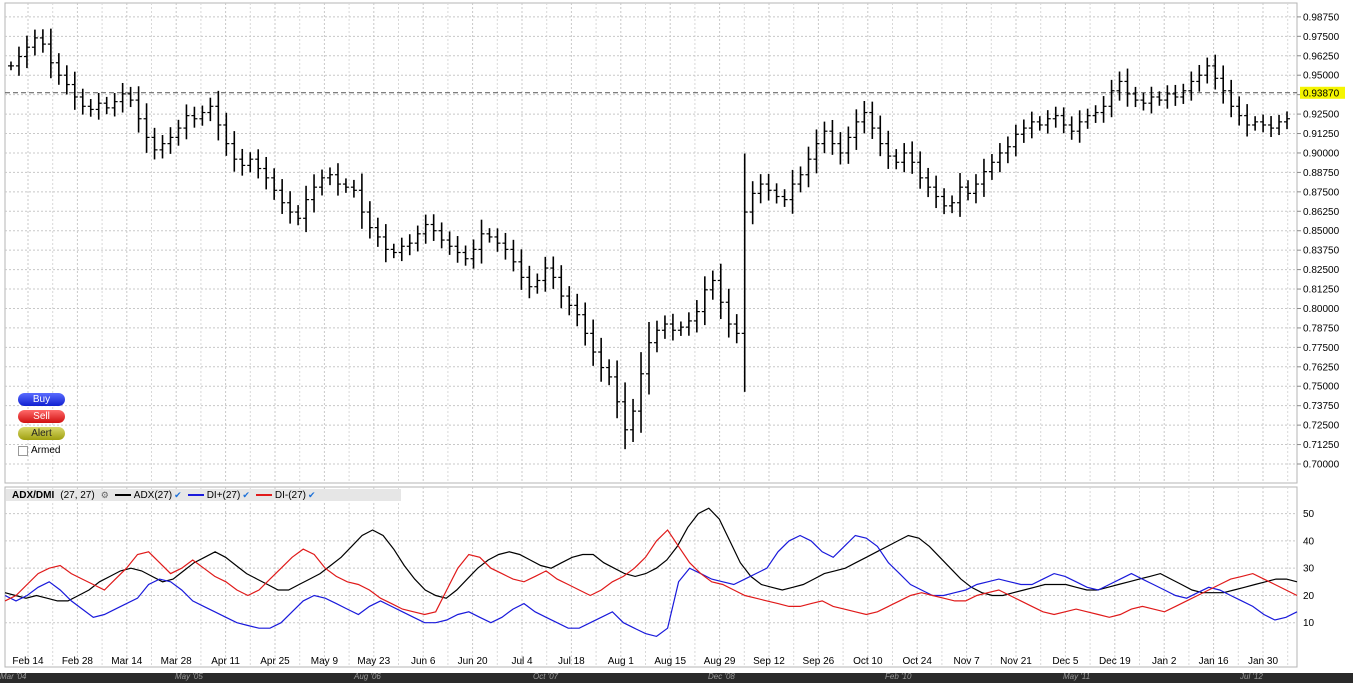 This screenshot has height=683, width=1353. What do you see at coordinates (1321, 290) in the screenshot?
I see `price-tick-label: 0.81250` at bounding box center [1321, 290].